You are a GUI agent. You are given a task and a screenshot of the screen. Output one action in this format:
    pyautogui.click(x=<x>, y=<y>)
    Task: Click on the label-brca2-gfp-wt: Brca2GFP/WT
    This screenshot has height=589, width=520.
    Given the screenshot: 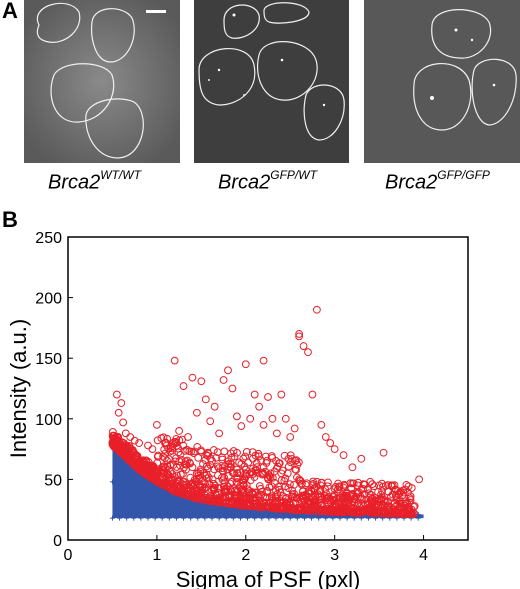 What is the action you would take?
    pyautogui.click(x=267, y=181)
    